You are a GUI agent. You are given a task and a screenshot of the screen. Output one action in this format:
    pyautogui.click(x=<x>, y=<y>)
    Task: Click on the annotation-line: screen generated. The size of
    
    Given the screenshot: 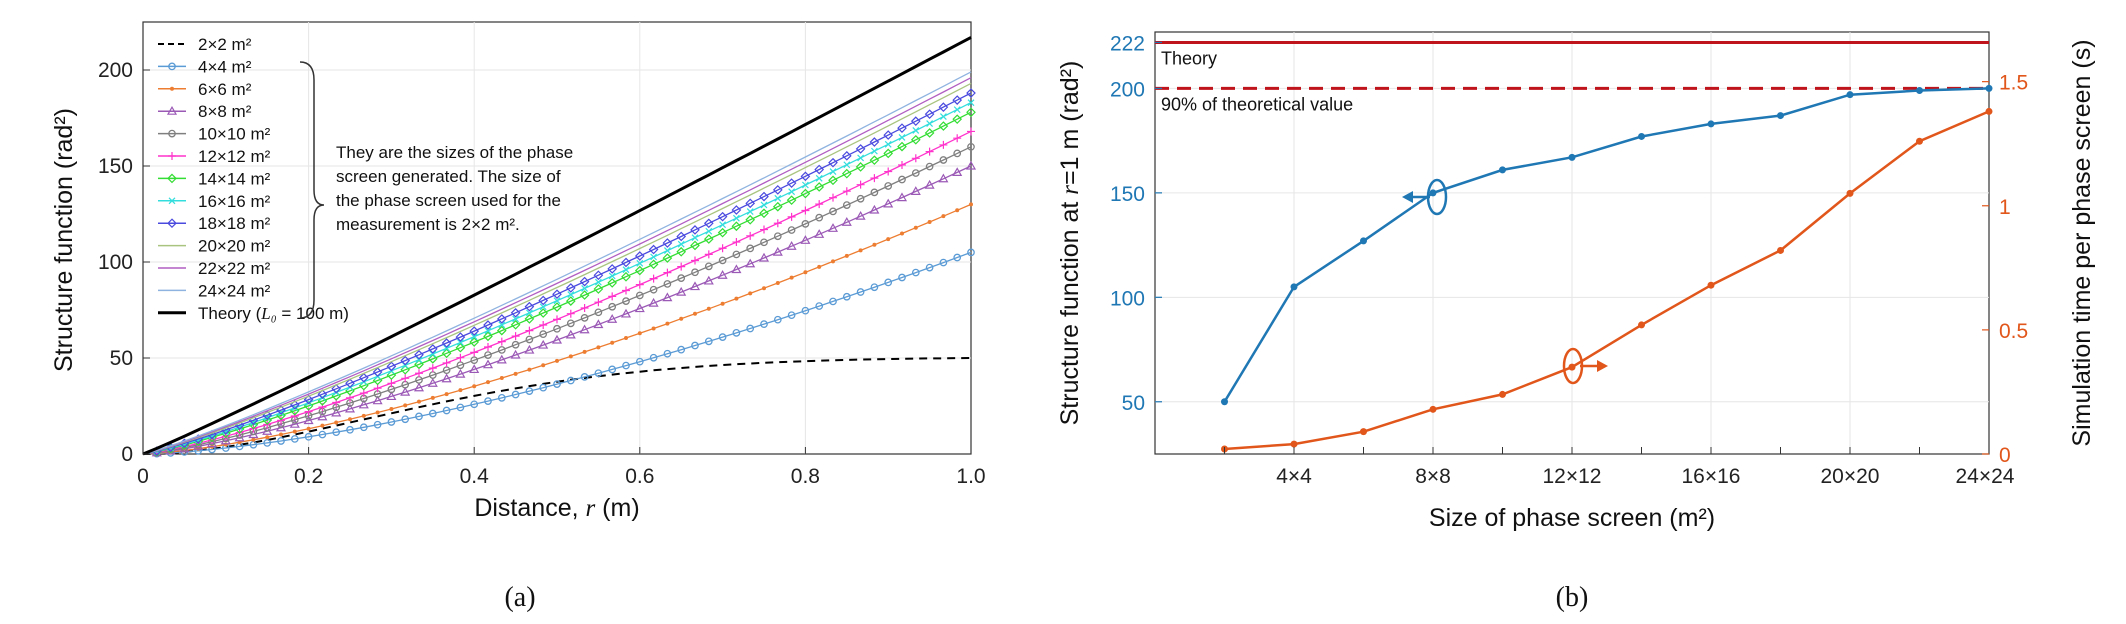 What is the action you would take?
    pyautogui.click(x=448, y=176)
    